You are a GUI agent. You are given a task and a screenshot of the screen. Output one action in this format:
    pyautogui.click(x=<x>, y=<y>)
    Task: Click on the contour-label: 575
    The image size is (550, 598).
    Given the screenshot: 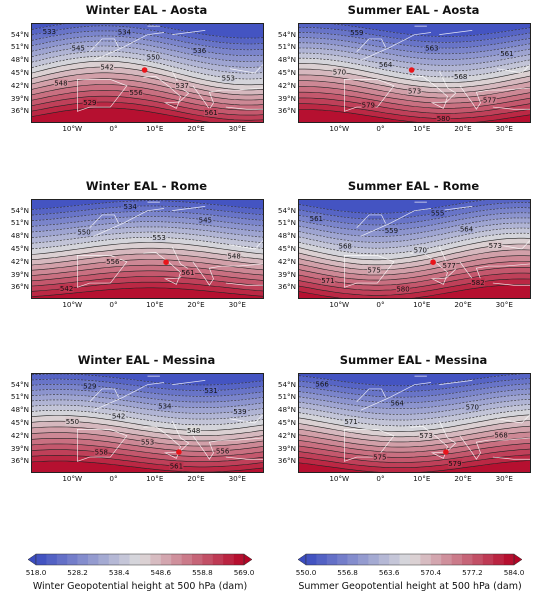 What is the action you would take?
    pyautogui.click(x=379, y=457)
    